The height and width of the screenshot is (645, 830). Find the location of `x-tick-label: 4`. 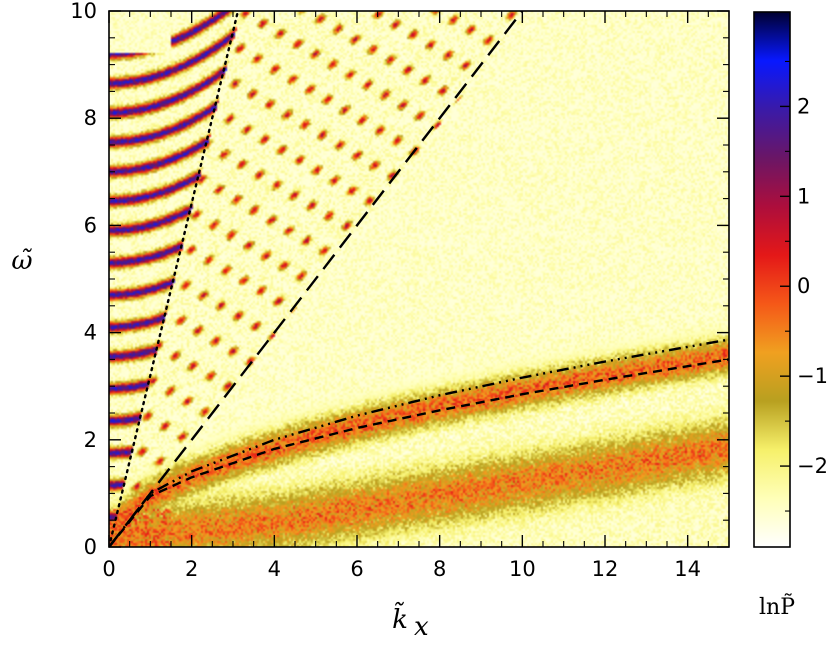

x-tick-label: 4 is located at coordinates (274, 569).